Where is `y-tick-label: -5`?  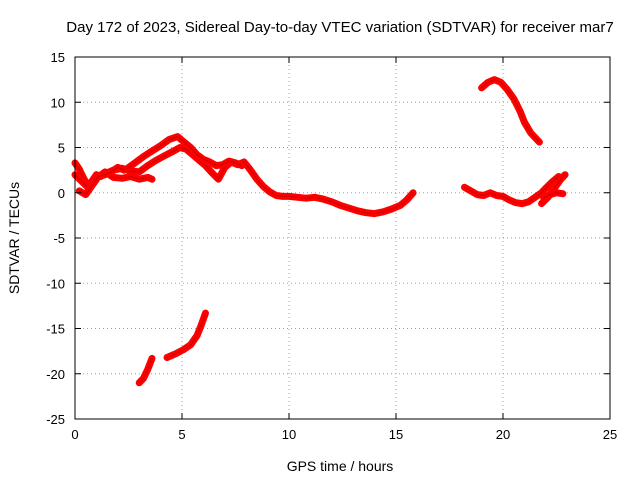 y-tick-label: -5 is located at coordinates (59, 238).